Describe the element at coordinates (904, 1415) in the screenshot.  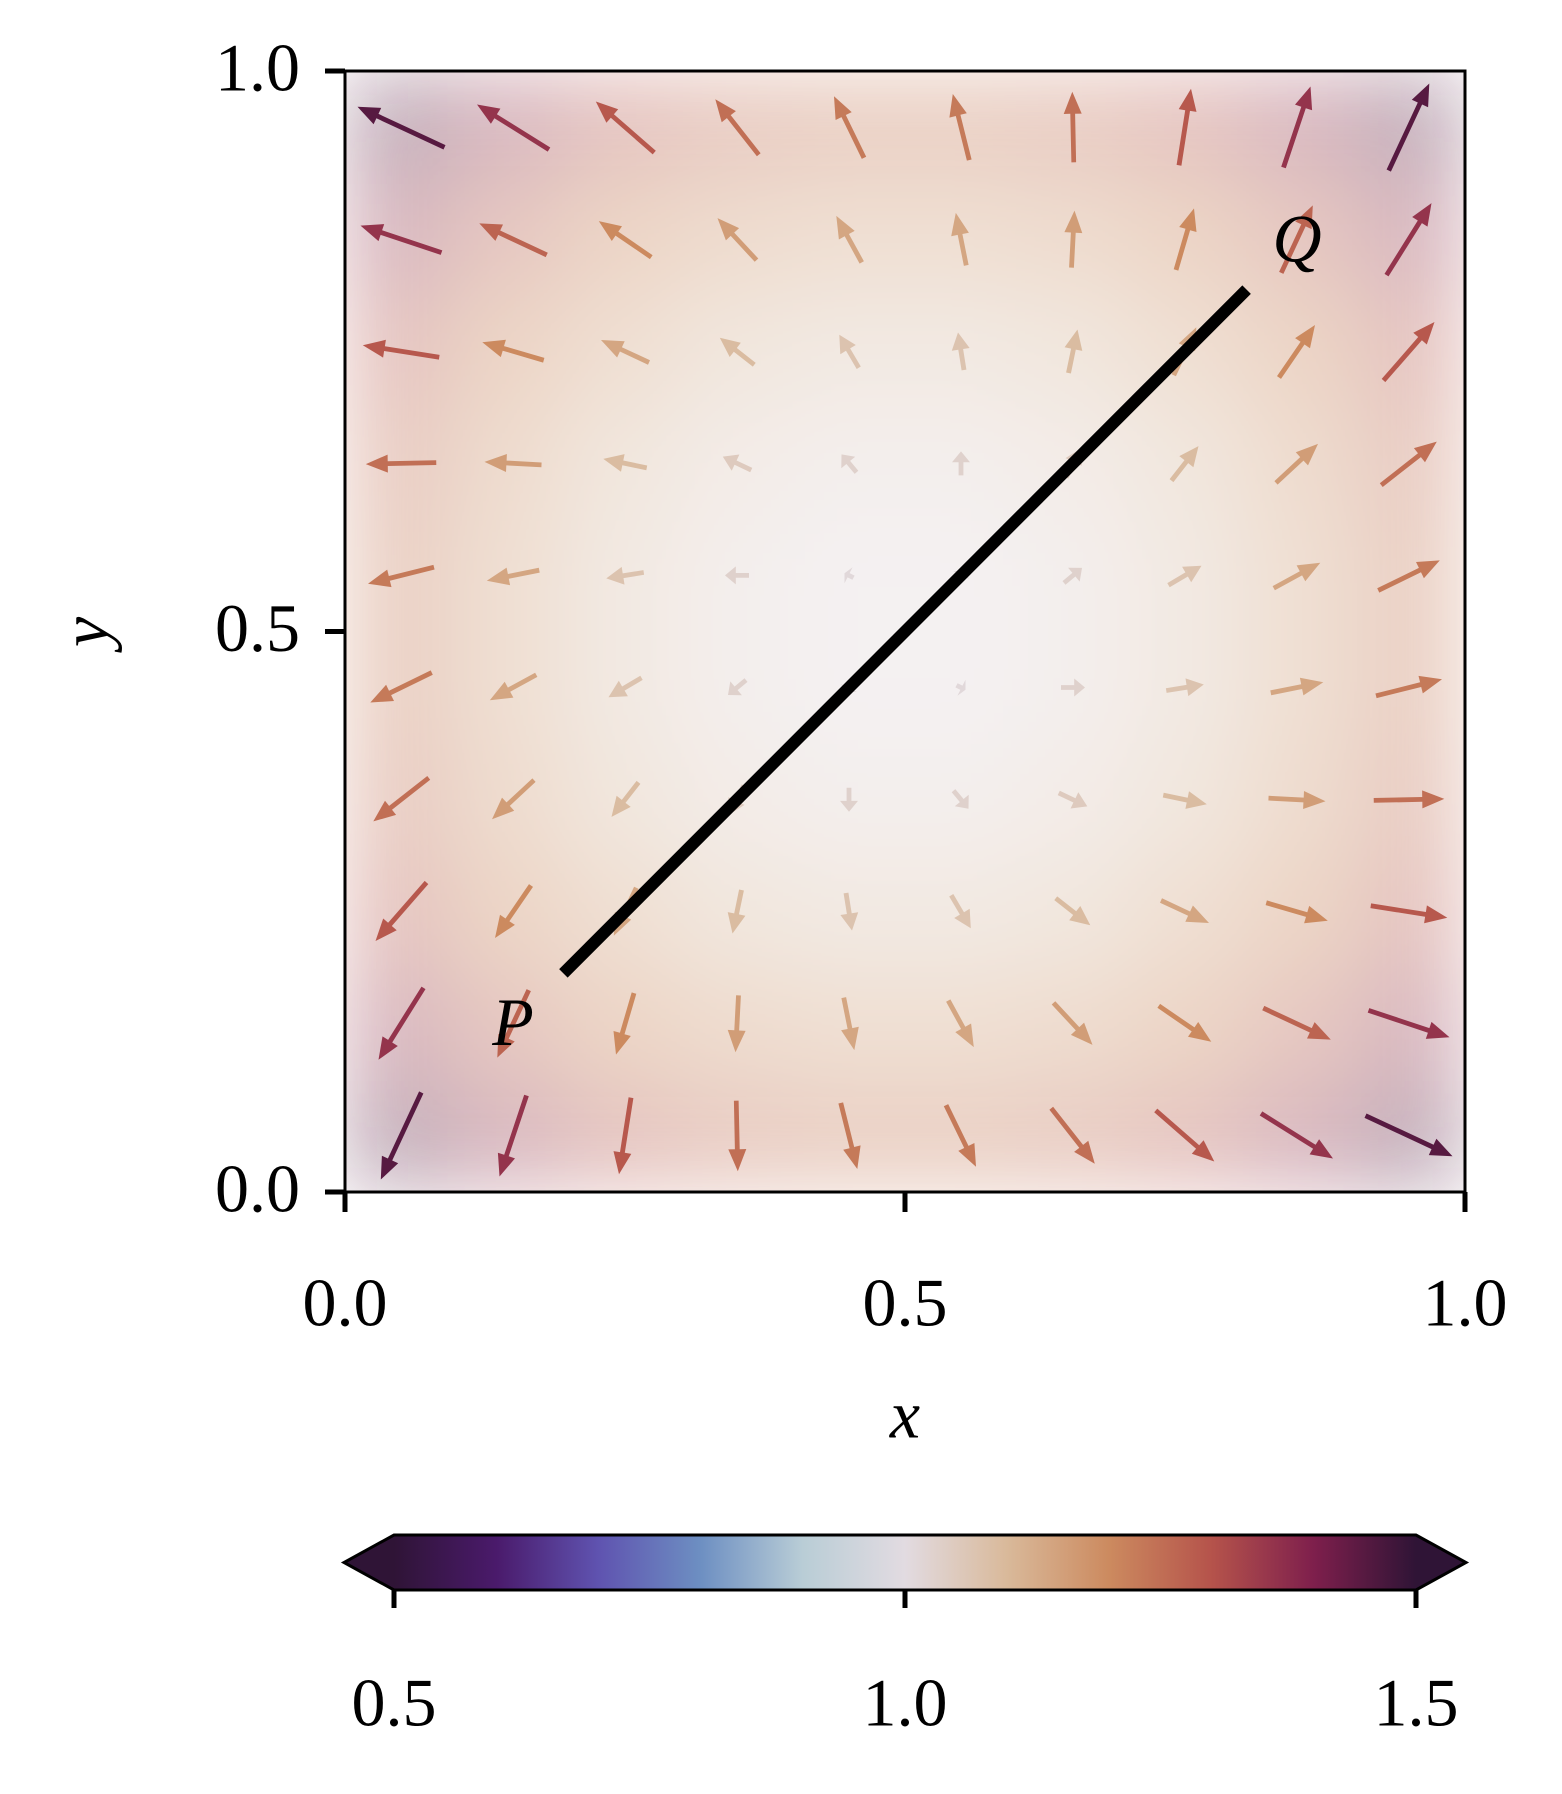
I see `x-axis-label: x` at that location.